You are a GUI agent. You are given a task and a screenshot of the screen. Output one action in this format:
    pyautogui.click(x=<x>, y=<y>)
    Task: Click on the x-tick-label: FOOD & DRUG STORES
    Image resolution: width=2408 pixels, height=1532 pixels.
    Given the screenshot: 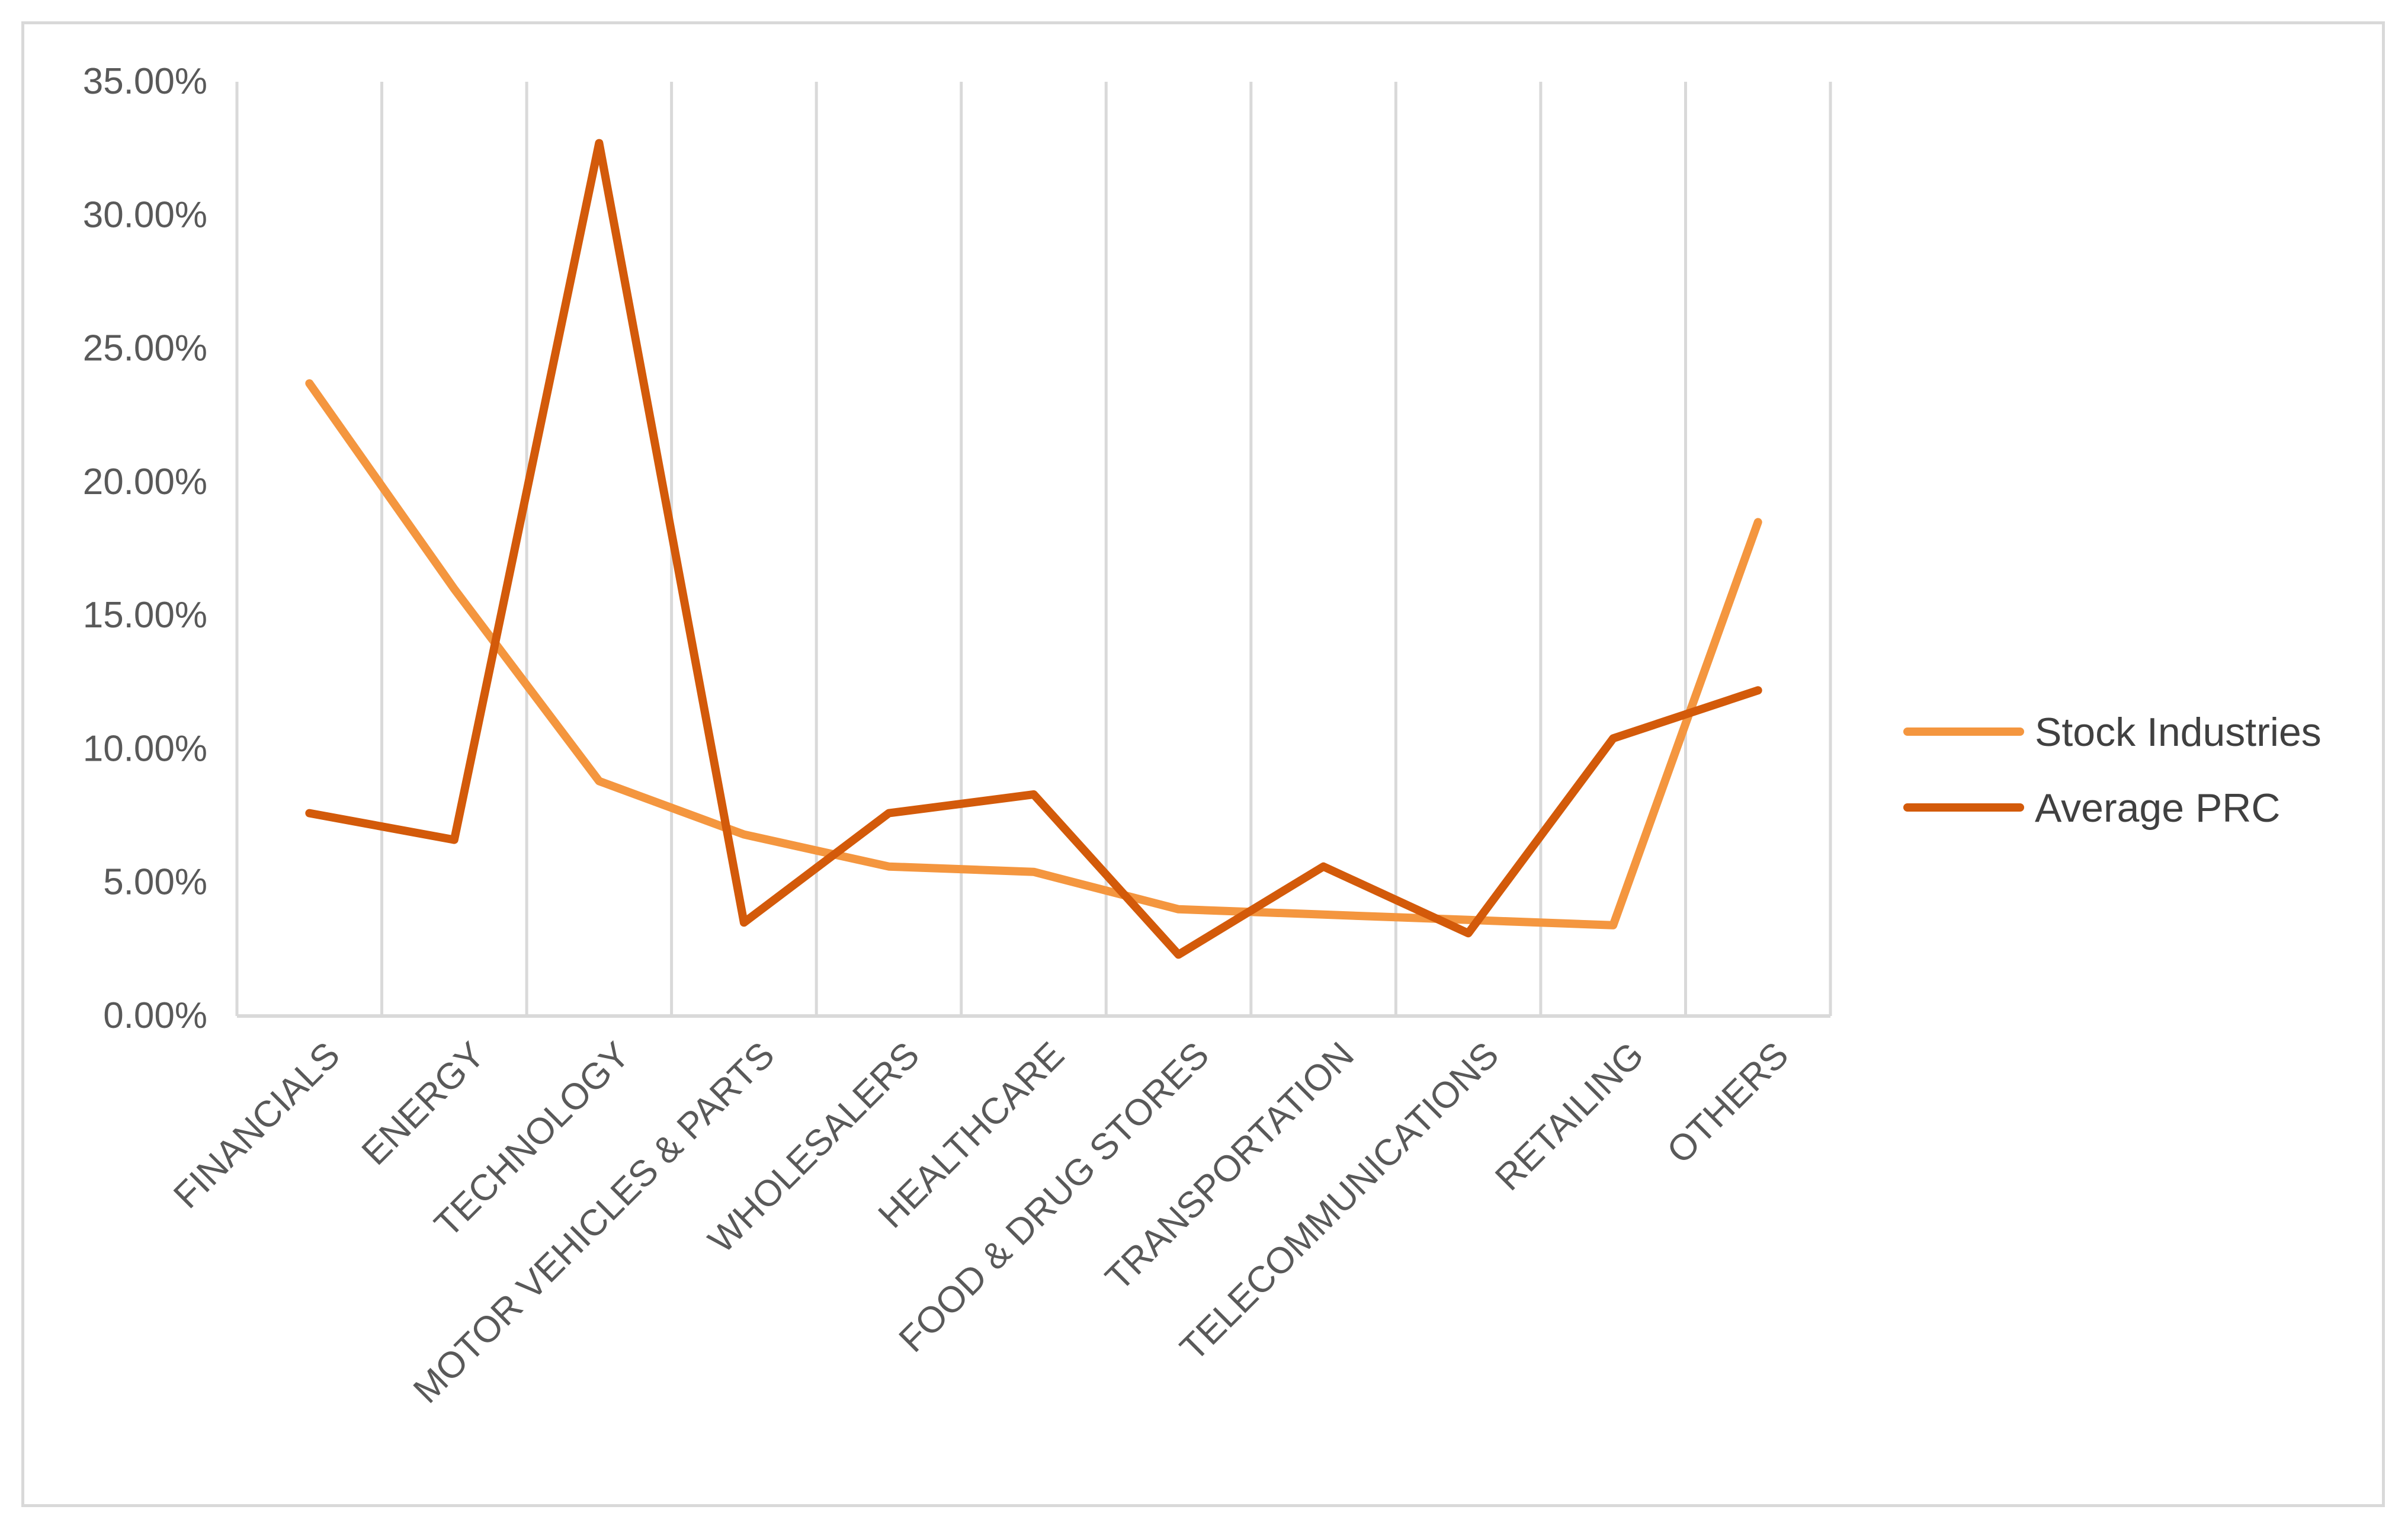 What is the action you would take?
    pyautogui.click(x=1054, y=1197)
    